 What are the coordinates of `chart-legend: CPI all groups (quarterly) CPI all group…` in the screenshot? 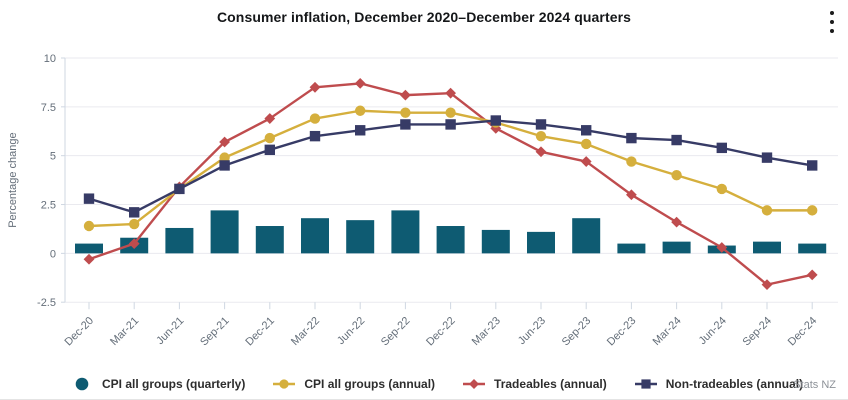 It's located at (436, 384).